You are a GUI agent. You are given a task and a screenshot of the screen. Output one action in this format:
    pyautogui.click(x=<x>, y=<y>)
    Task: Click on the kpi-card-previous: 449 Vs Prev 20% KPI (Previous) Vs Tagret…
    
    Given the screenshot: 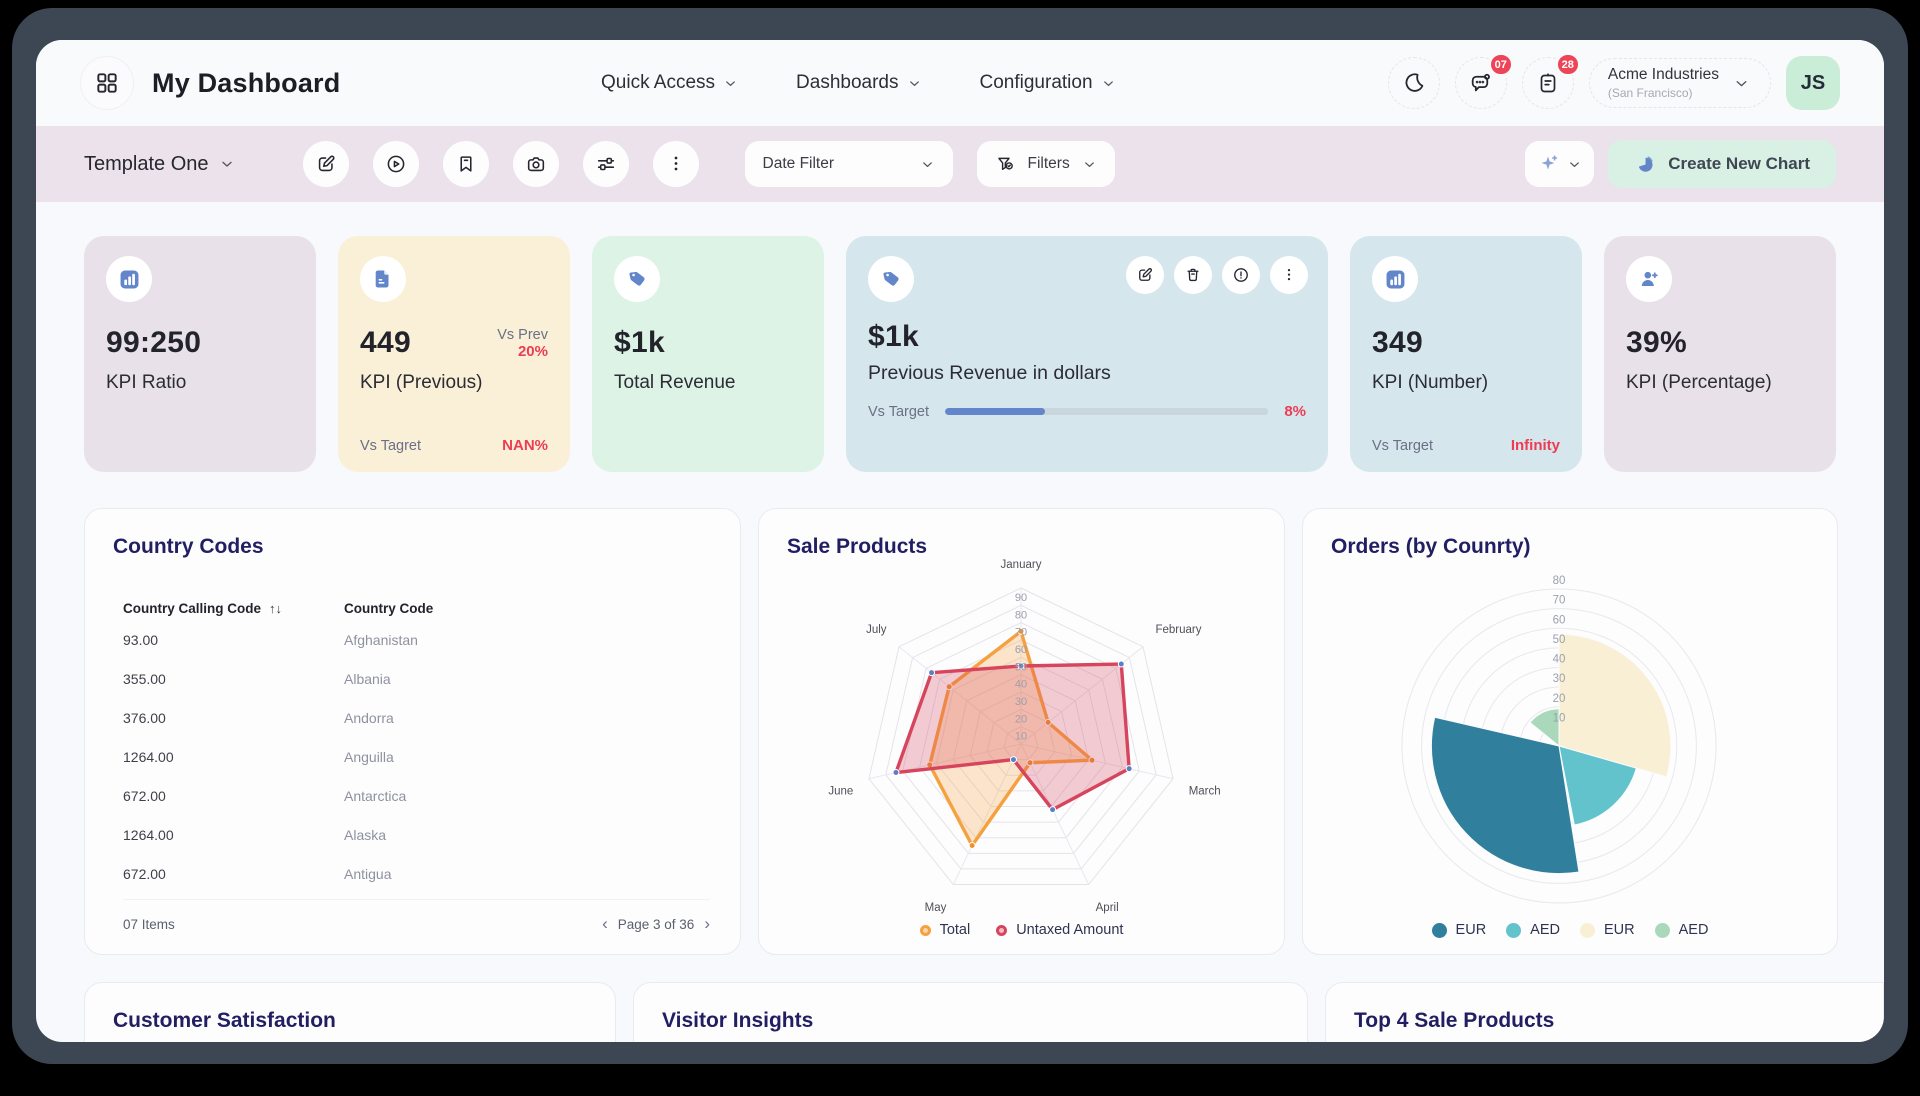 What is the action you would take?
    pyautogui.click(x=454, y=354)
    